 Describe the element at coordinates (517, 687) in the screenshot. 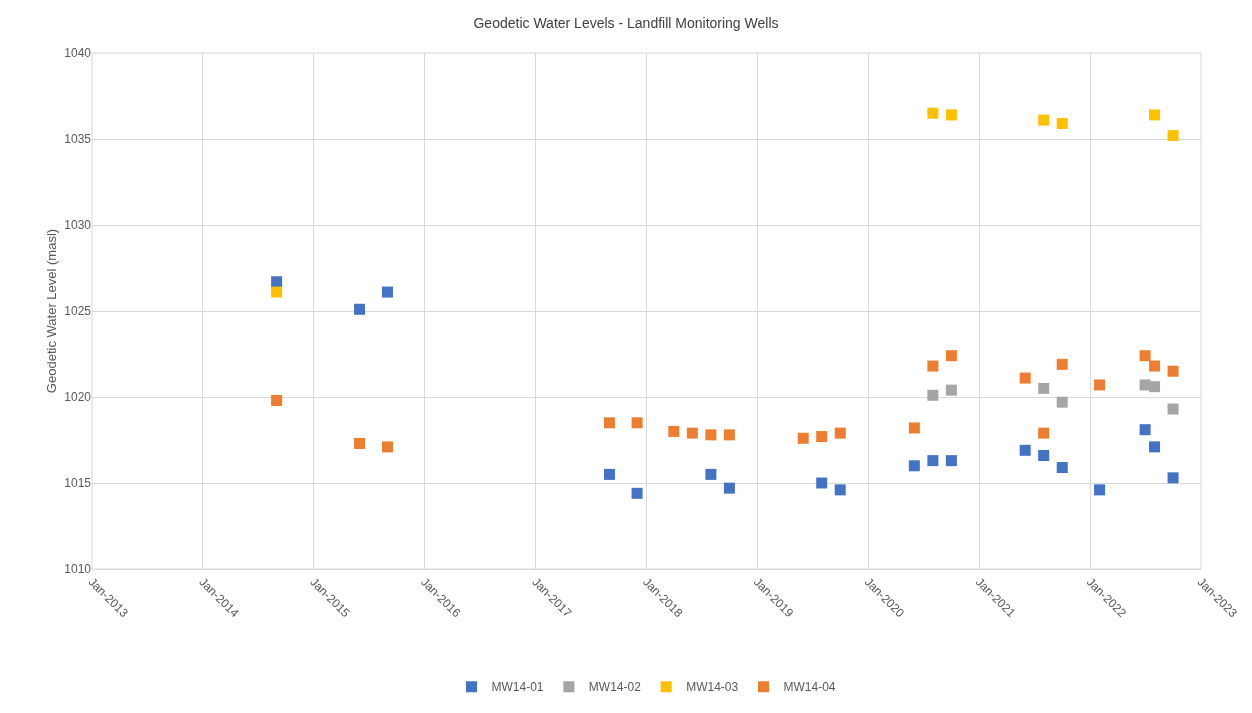

I see `legend-label: MW14-01` at that location.